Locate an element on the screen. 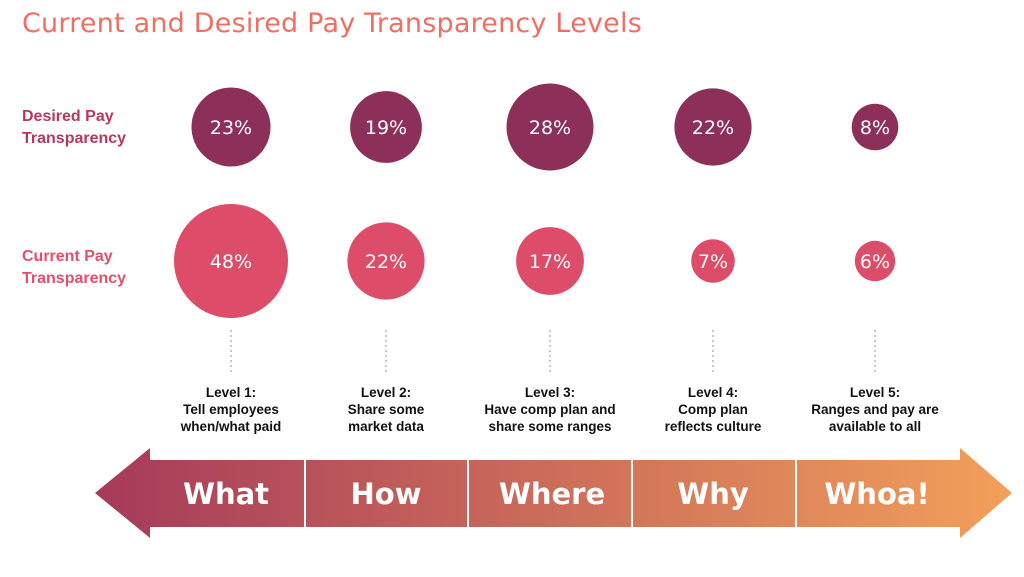 This screenshot has height=577, width=1024. level-heading-2: Level 2: is located at coordinates (386, 392).